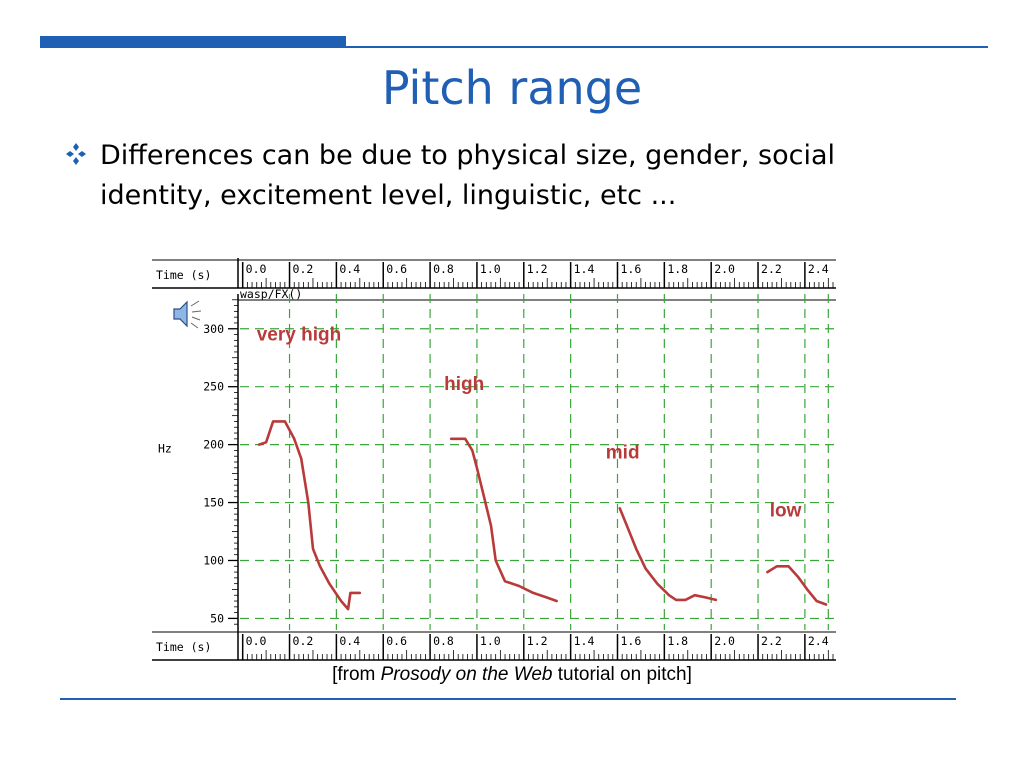 The width and height of the screenshot is (1024, 768). What do you see at coordinates (464, 384) in the screenshot?
I see `series-label: high` at bounding box center [464, 384].